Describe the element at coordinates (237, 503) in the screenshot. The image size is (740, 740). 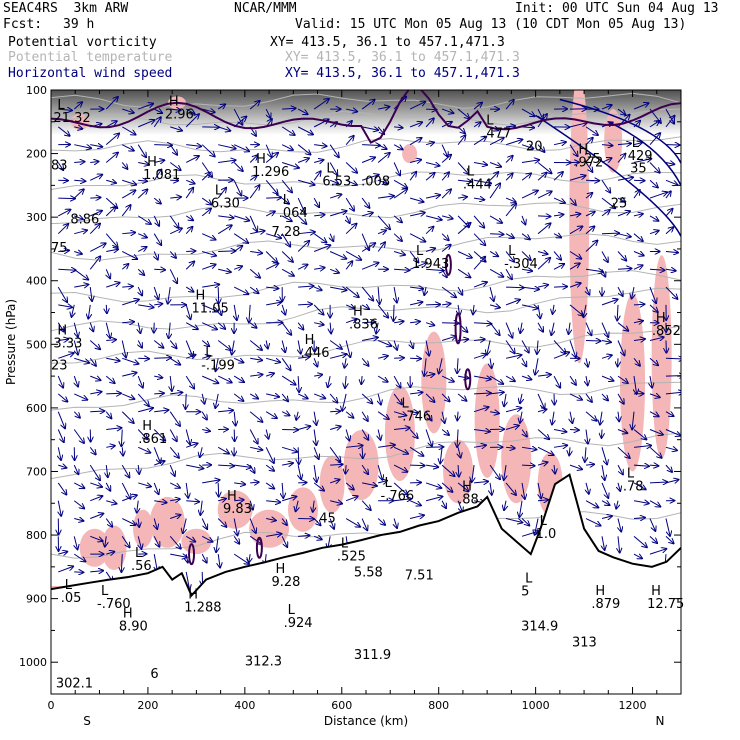
I see `high-label: H 9.83` at that location.